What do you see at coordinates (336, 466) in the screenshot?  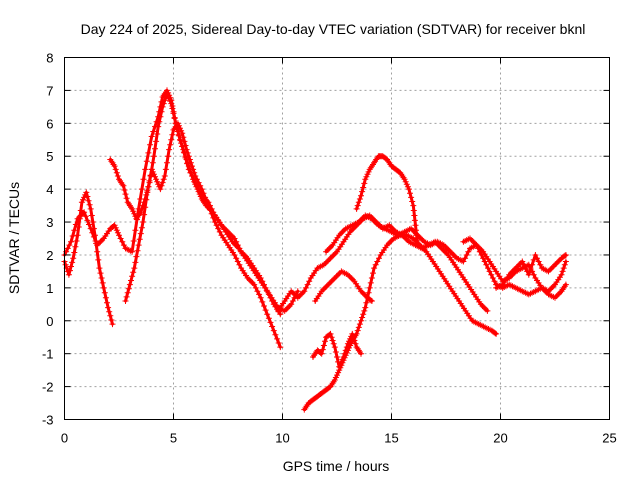 I see `x-axis-label: GPS time / hours` at bounding box center [336, 466].